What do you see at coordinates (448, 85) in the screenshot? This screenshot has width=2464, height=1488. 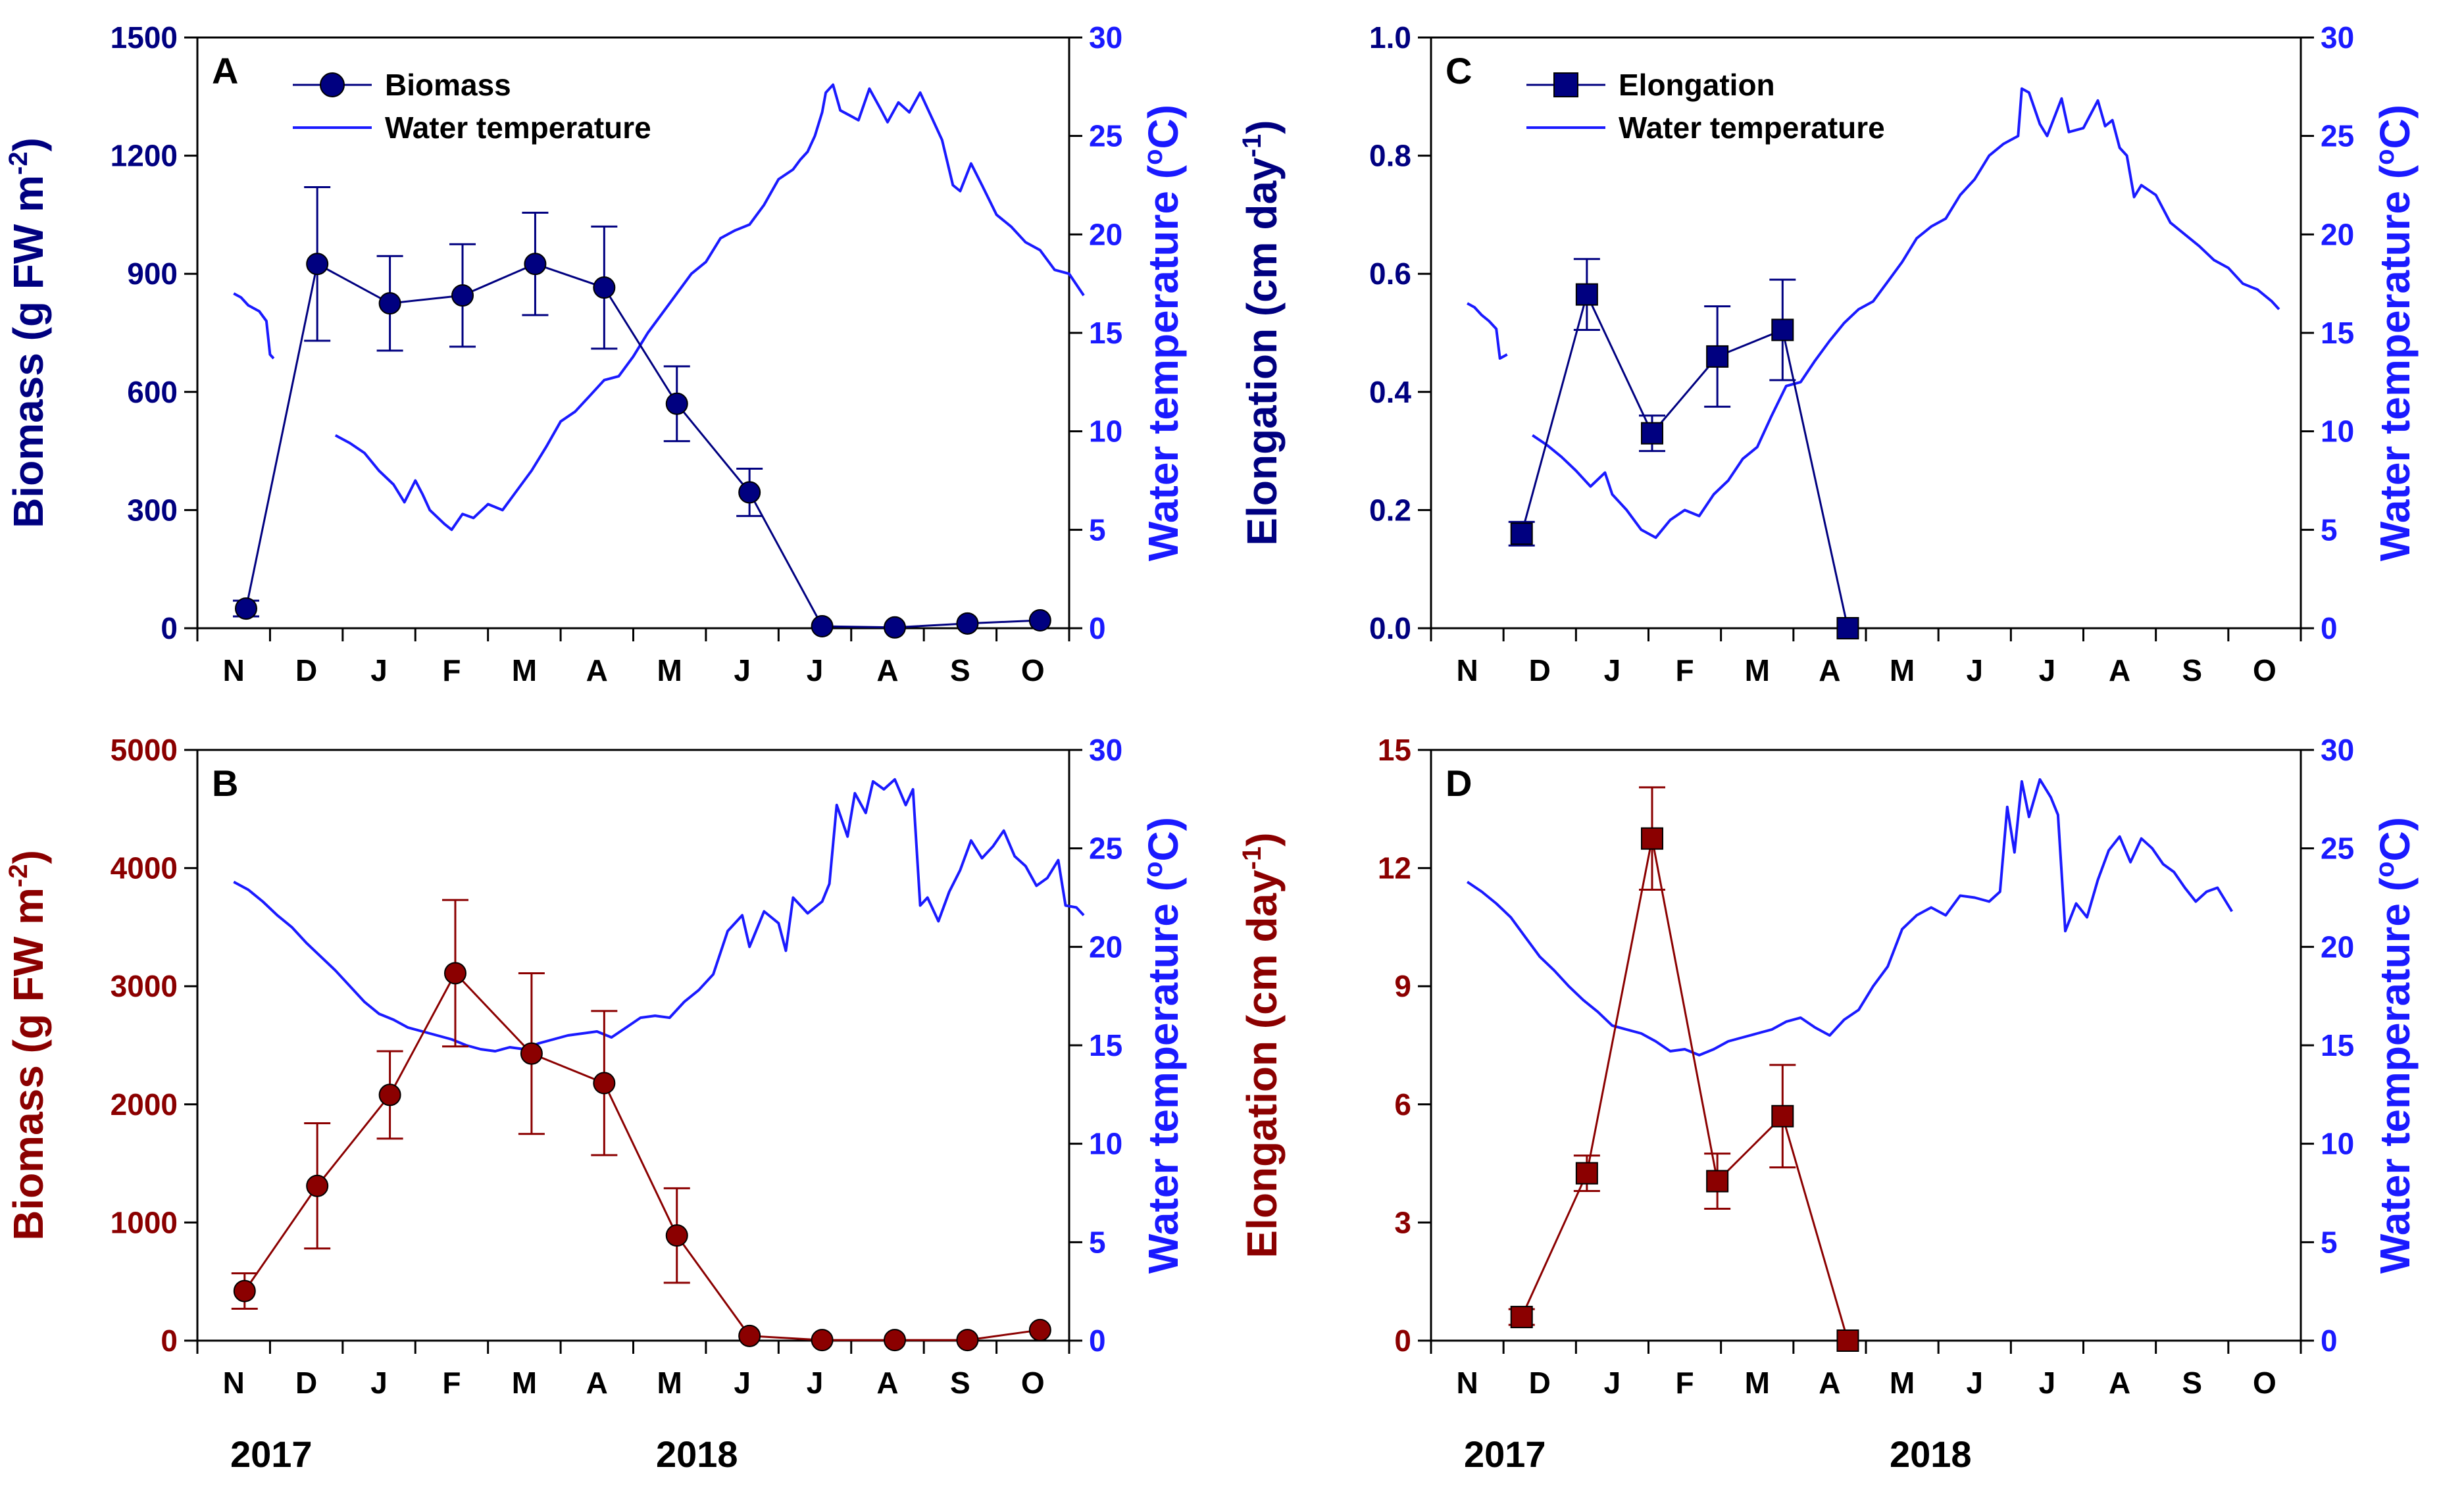 I see `legend-label: Biomass` at bounding box center [448, 85].